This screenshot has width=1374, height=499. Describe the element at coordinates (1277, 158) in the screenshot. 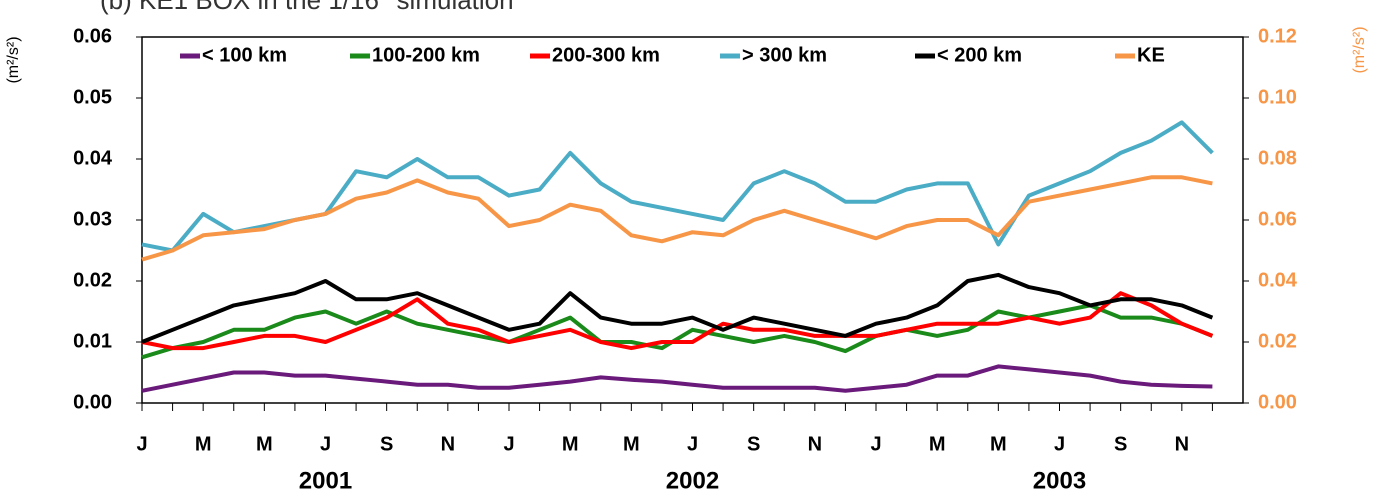

I see `y2-tick-label: 0.08` at that location.